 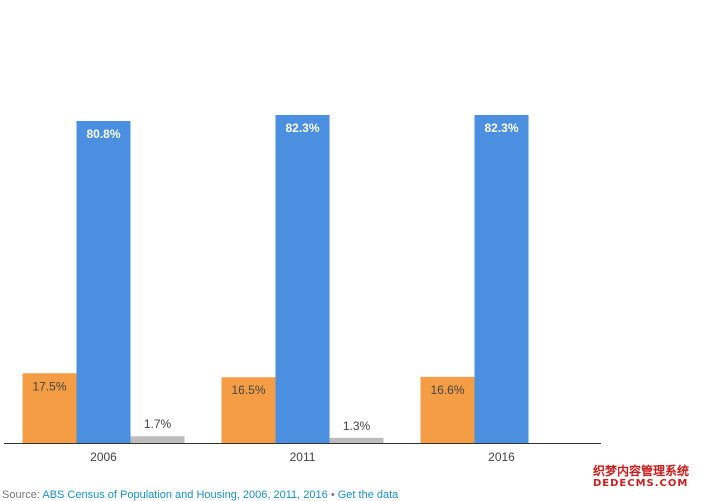 I want to click on value-label-2016-series-2: 82.3%, so click(x=501, y=128).